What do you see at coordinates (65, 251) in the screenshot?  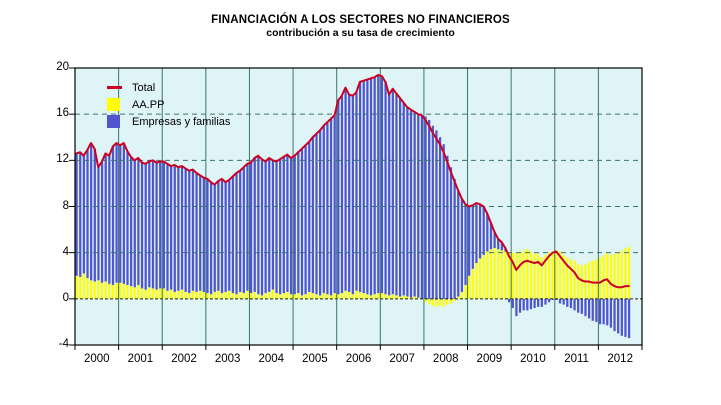 I see `y-axis-label: 4` at bounding box center [65, 251].